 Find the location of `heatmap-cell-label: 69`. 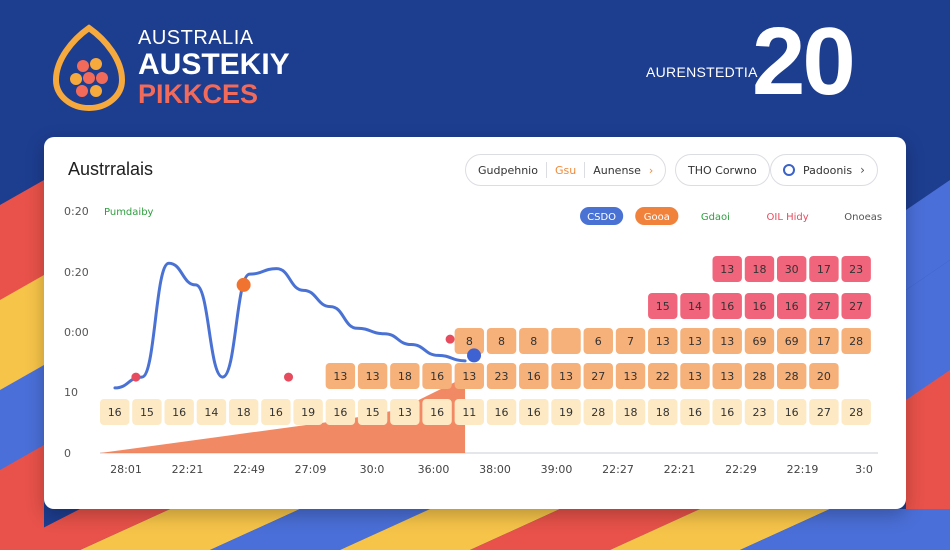

heatmap-cell-label: 69 is located at coordinates (759, 341).